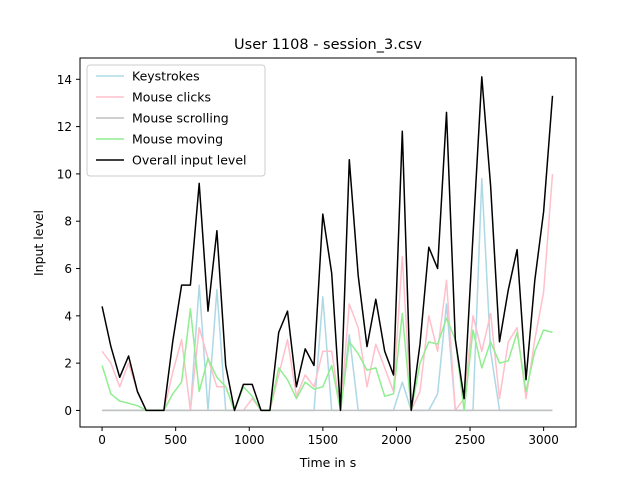  Describe the element at coordinates (171, 97) in the screenshot. I see `legend-label-2: Mouse clicks` at that location.